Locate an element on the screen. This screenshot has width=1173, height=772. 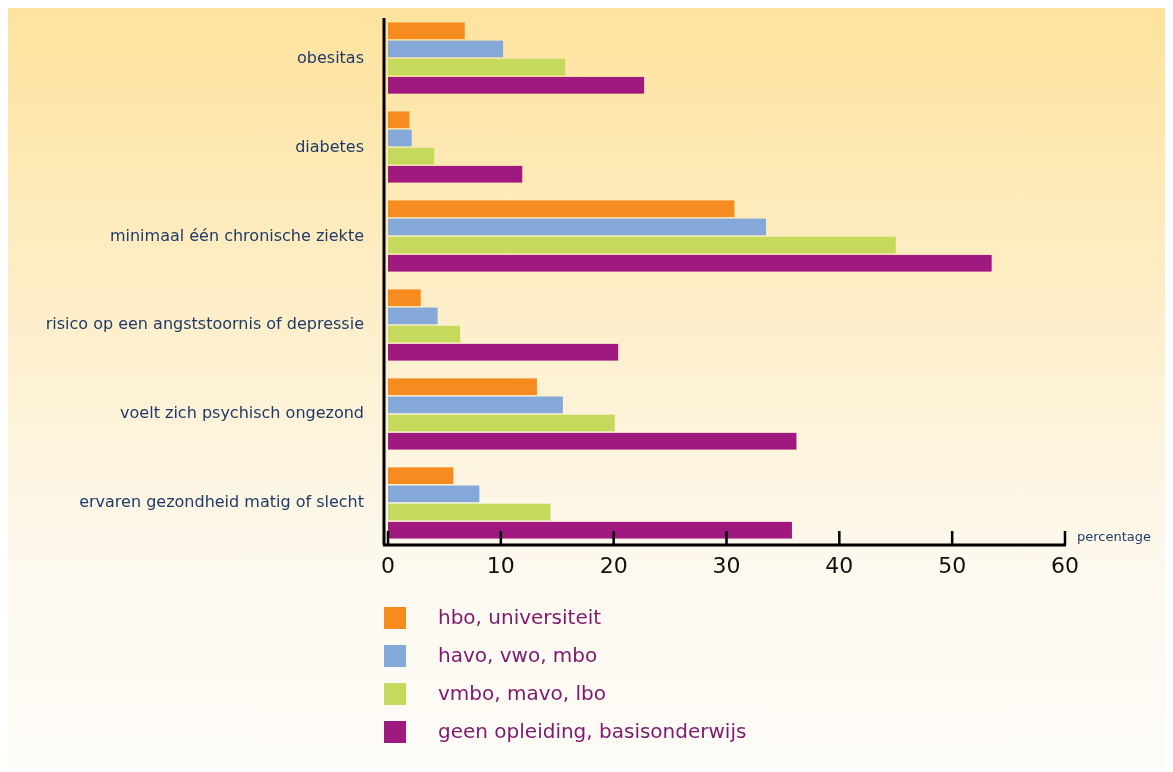
legend-label: hbo, universiteit is located at coordinates (520, 616).